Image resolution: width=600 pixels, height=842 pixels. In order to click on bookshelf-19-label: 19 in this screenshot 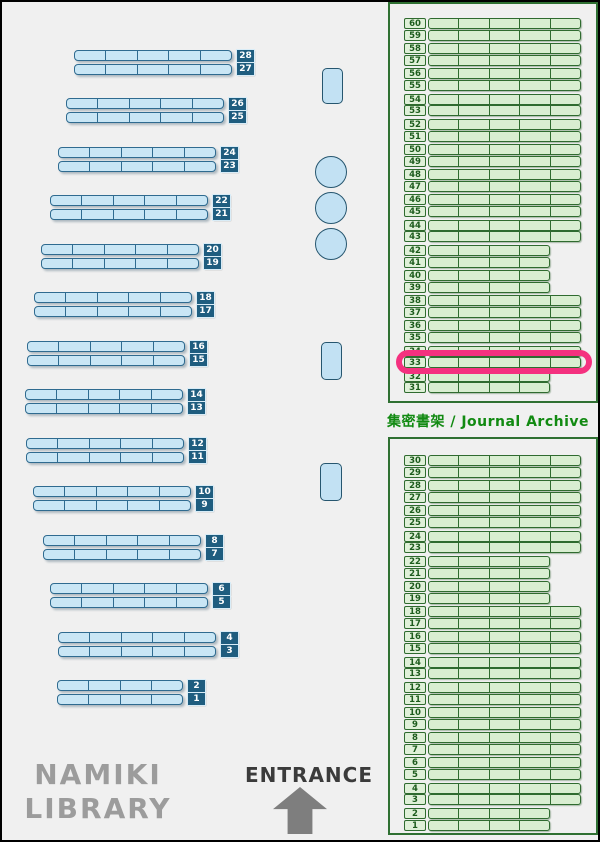, I will do `click(212, 263)`.